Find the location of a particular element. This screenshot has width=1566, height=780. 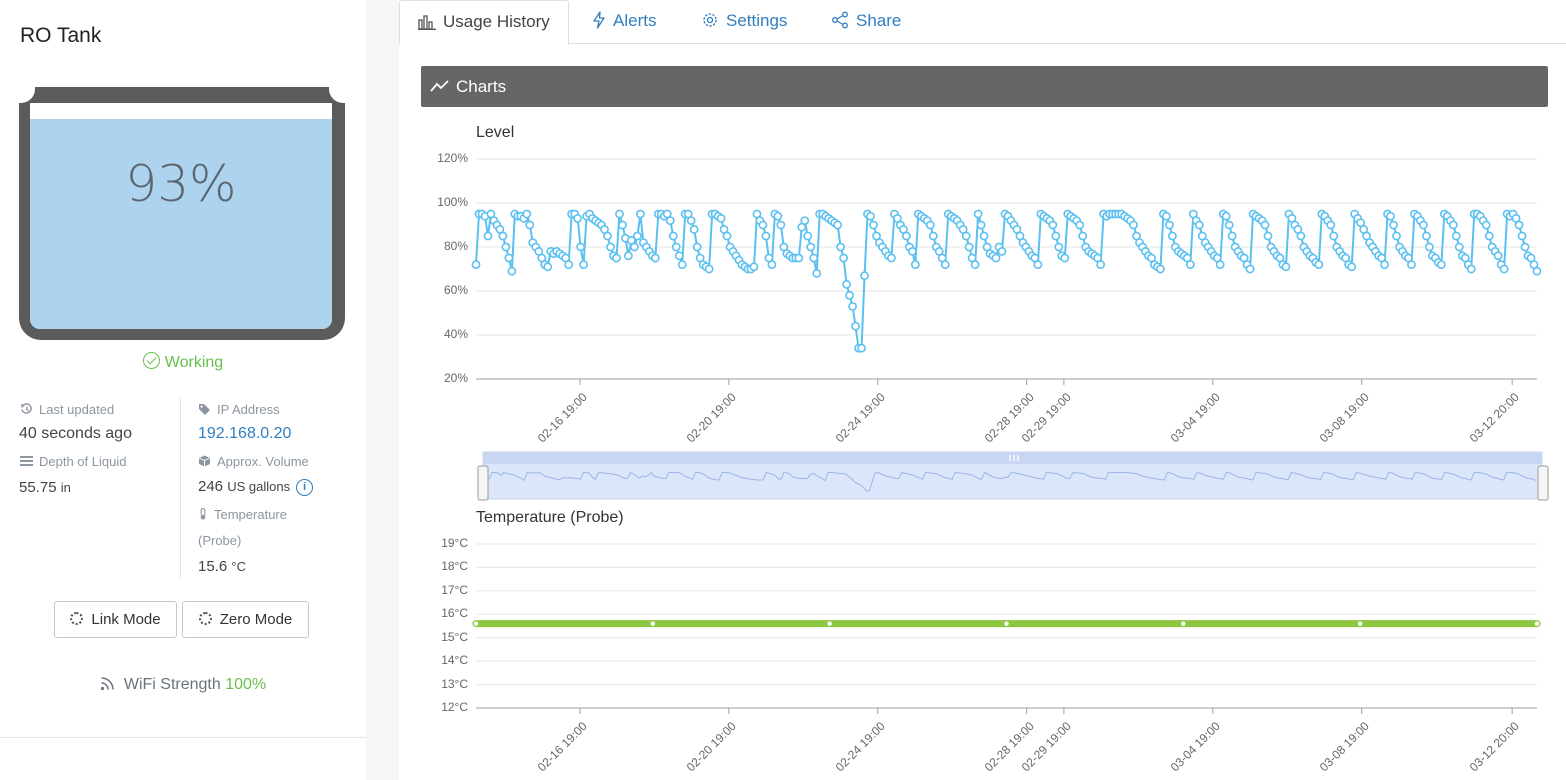

tab-share: Share is located at coordinates (866, 22).